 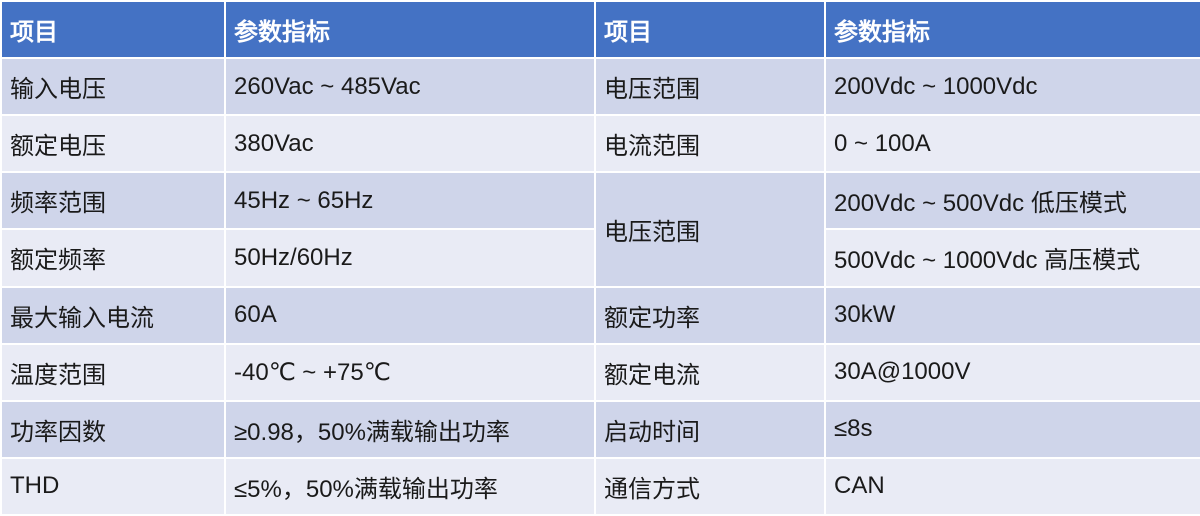 What do you see at coordinates (710, 144) in the screenshot?
I see `cell: 电流范围` at bounding box center [710, 144].